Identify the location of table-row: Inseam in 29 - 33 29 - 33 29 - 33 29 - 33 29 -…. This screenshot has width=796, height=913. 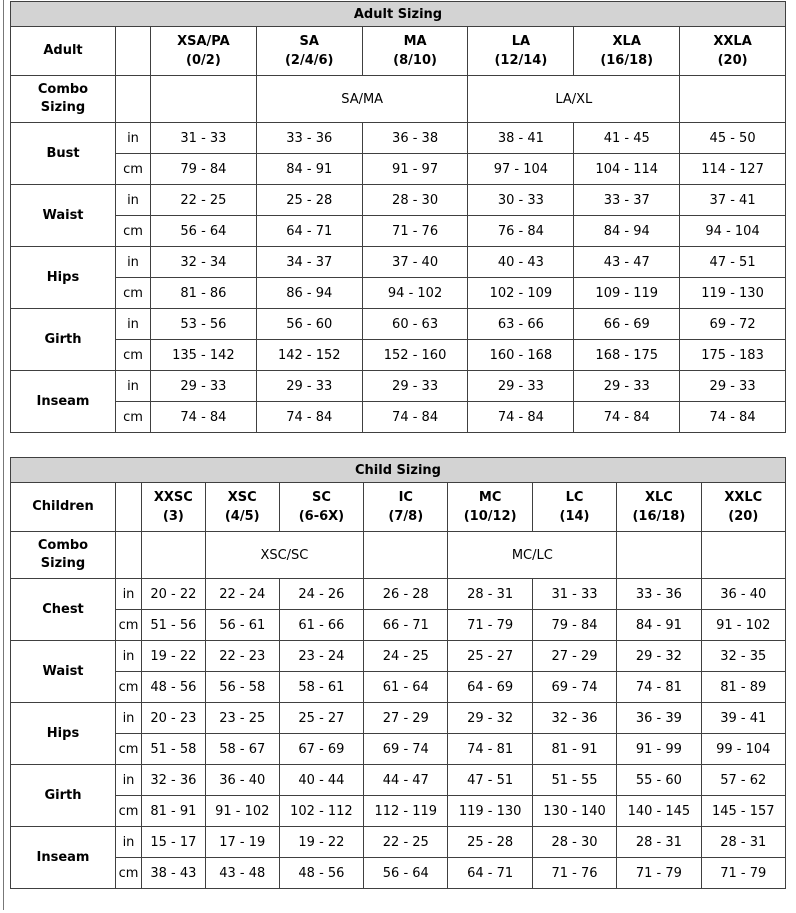
(398, 401).